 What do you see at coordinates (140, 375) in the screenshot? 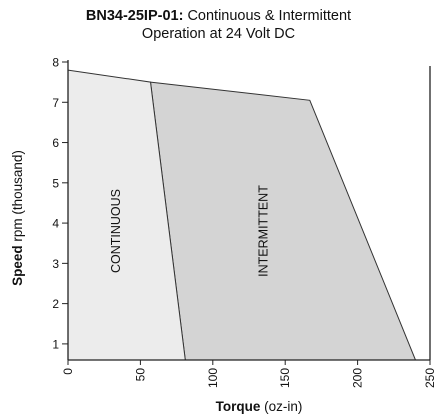
I see `x-tick-label: 50` at bounding box center [140, 375].